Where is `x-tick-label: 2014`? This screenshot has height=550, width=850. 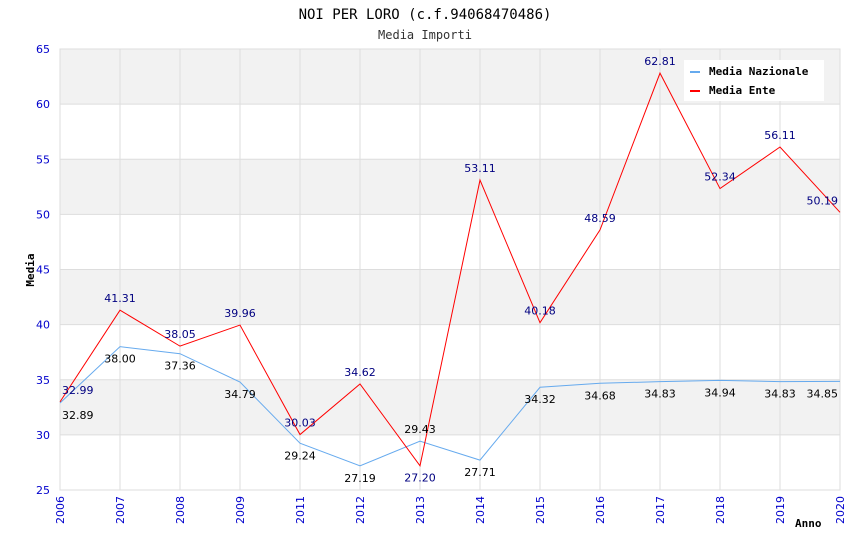 x-tick-label: 2014 is located at coordinates (480, 510).